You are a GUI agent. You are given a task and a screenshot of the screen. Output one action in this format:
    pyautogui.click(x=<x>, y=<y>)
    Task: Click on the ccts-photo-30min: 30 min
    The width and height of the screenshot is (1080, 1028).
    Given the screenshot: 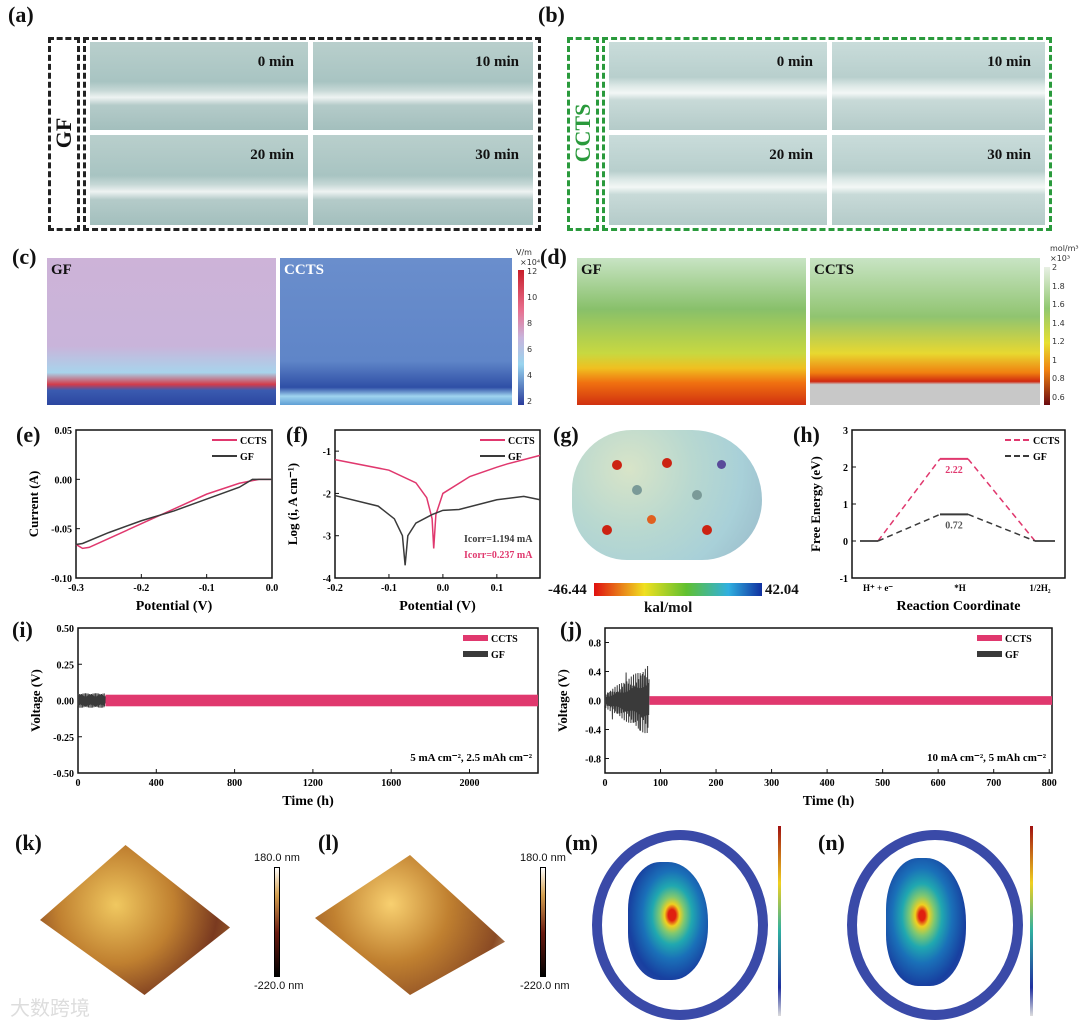 What is the action you would take?
    pyautogui.click(x=938, y=180)
    